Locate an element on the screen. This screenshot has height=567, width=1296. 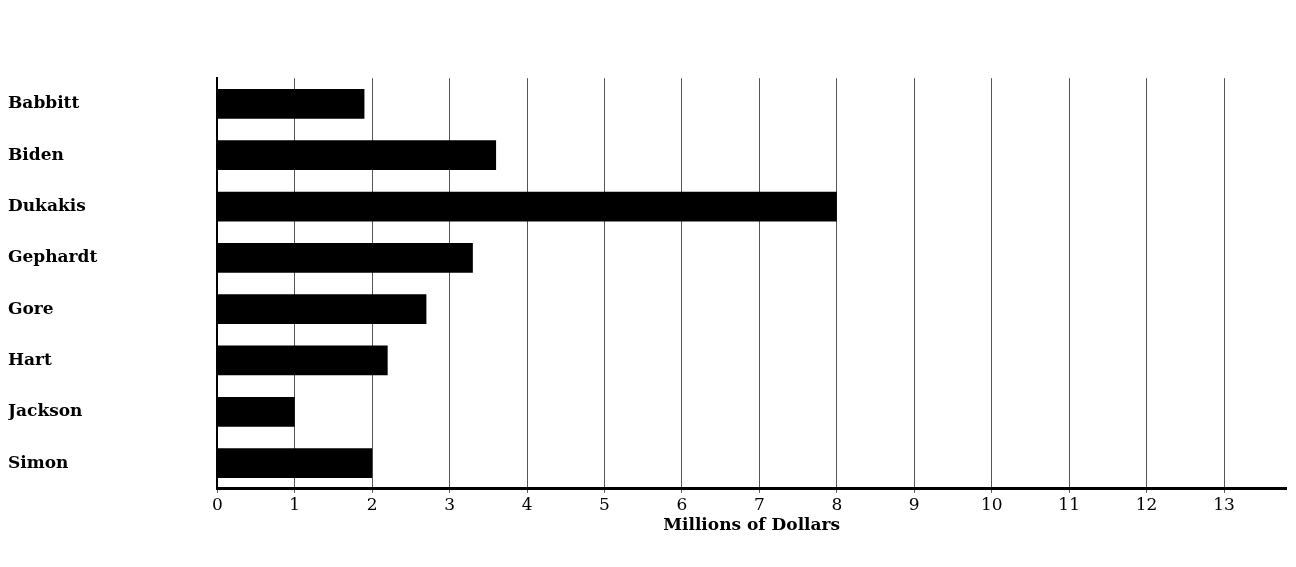
x-tick-label: 8 is located at coordinates (837, 504).